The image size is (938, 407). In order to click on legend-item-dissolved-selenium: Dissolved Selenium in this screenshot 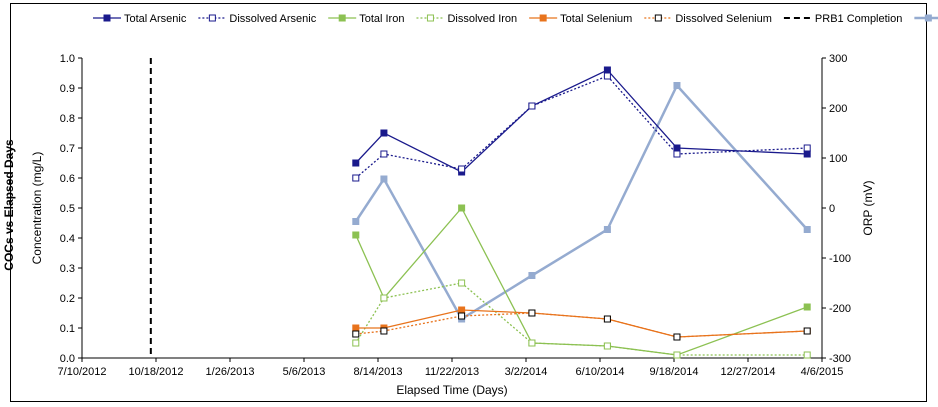, I will do `click(708, 19)`.